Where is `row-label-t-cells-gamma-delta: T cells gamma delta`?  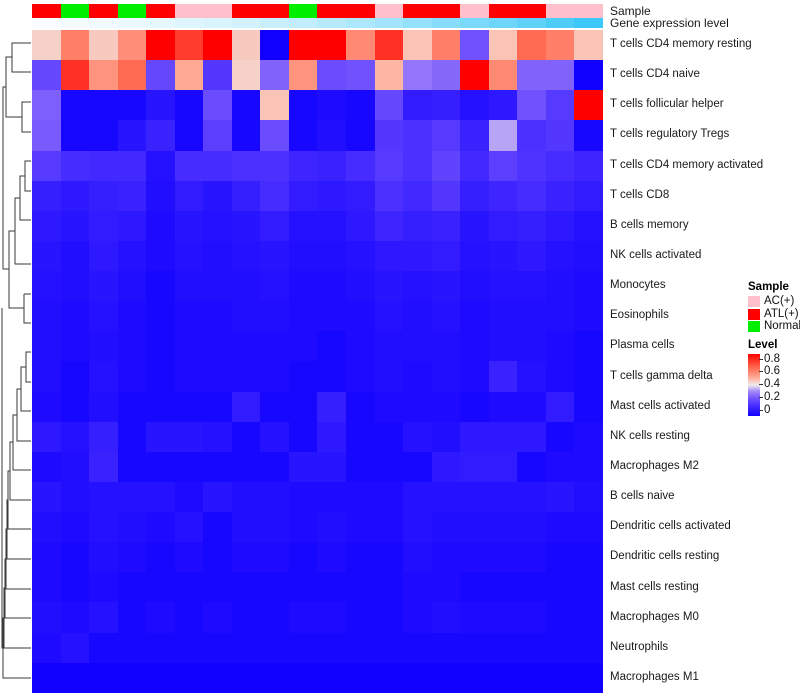
row-label-t-cells-gamma-delta: T cells gamma delta is located at coordinates (661, 375).